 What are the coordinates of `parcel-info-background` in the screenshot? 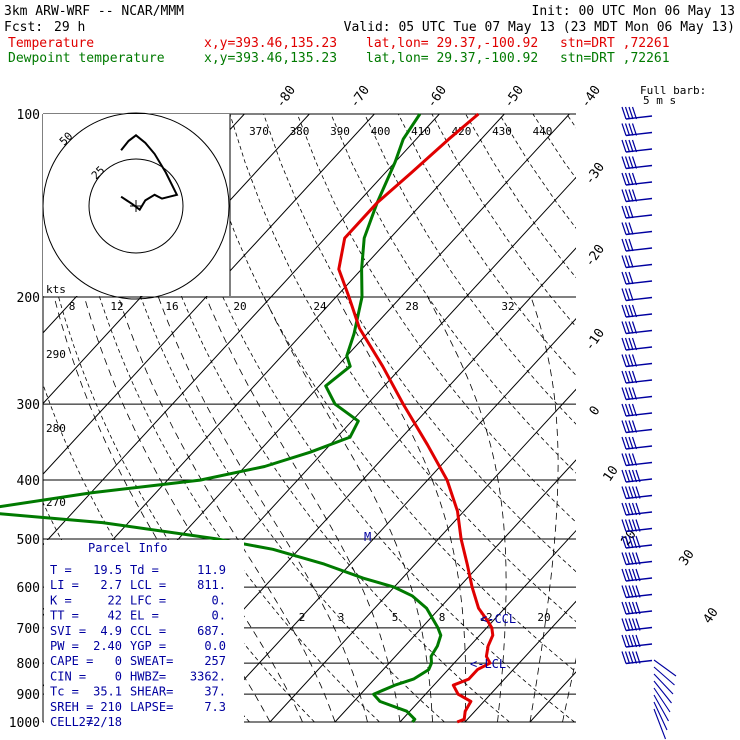 It's located at (144, 632).